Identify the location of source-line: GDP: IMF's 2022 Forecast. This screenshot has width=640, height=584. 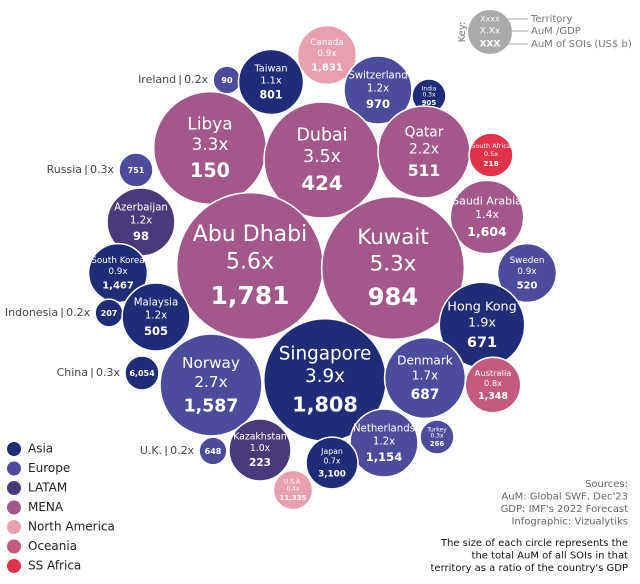
(565, 509).